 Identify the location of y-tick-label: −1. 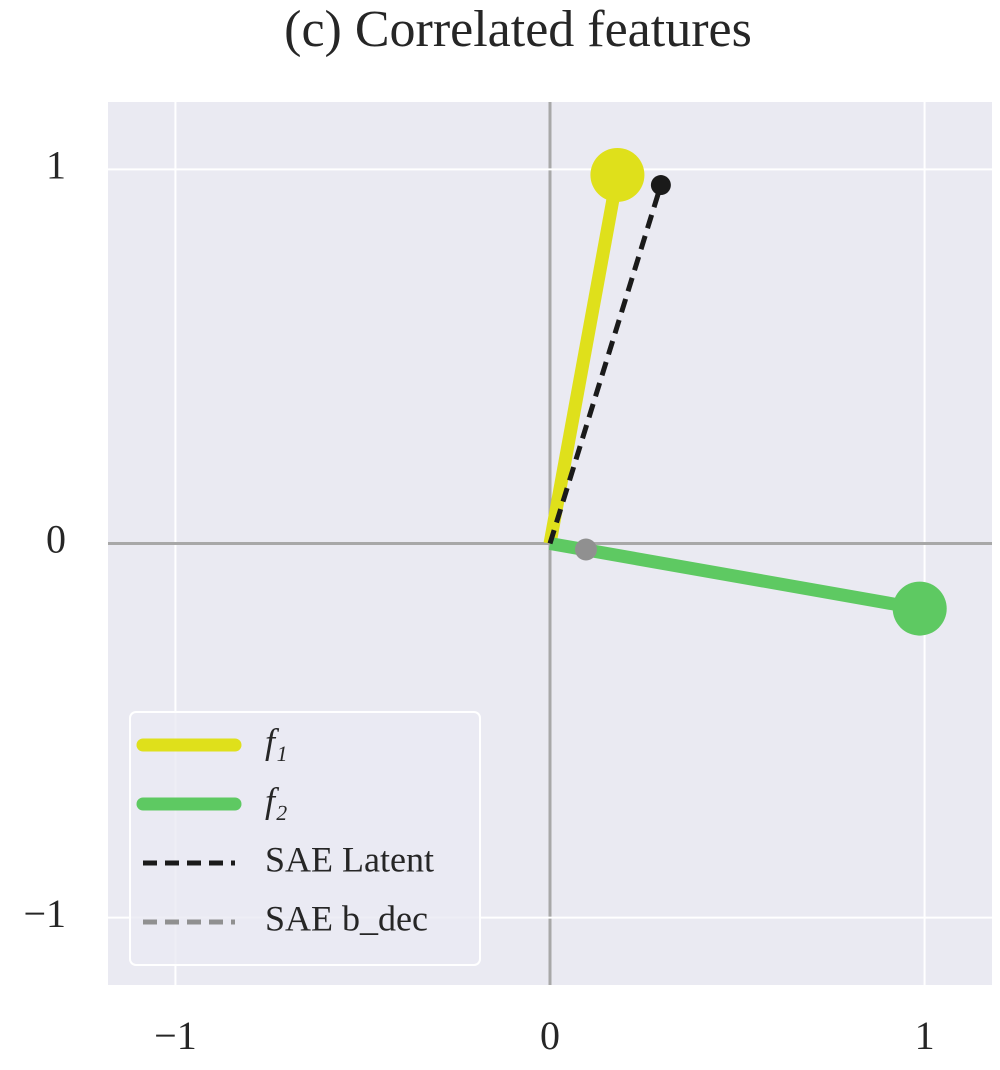
(44, 913).